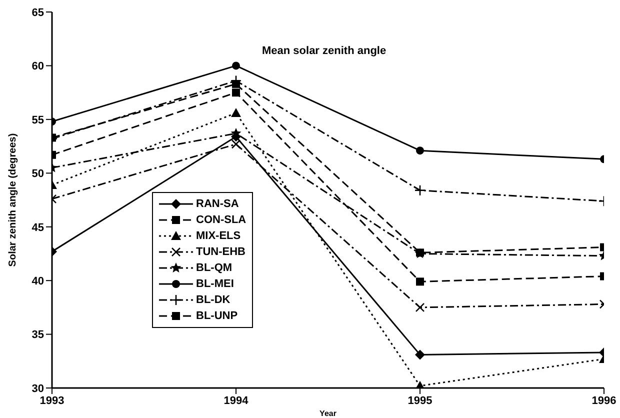 The image size is (620, 418). I want to click on x-tick-label: 1994, so click(237, 400).